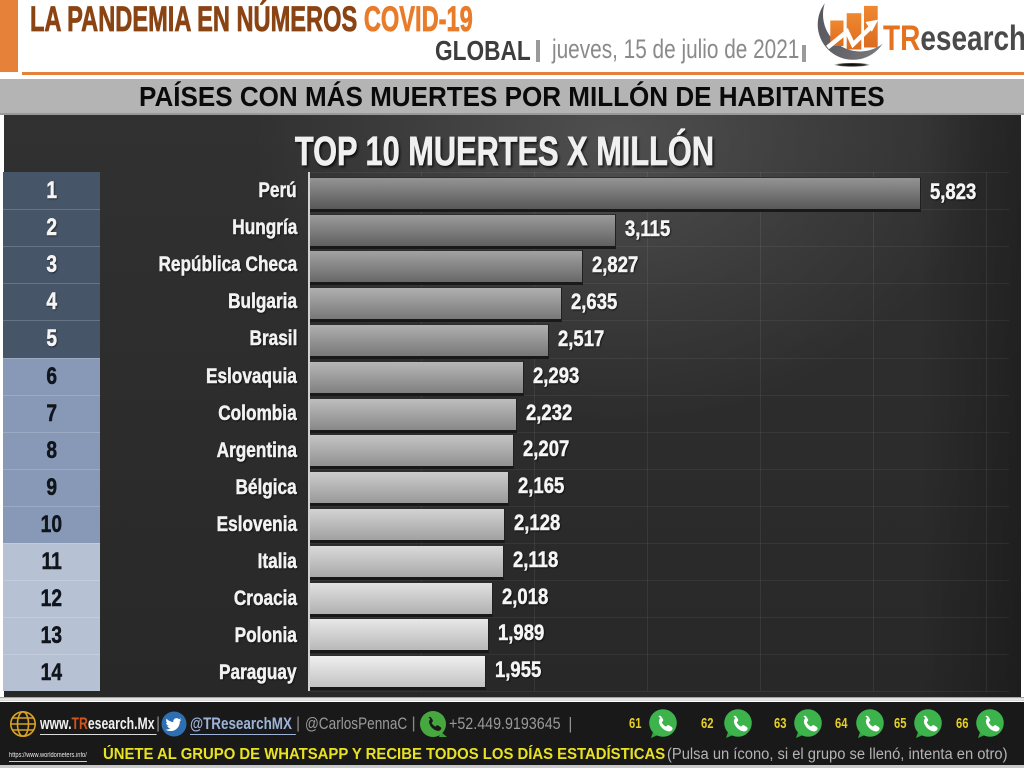  I want to click on svg-text: TResearch, so click(953, 38).